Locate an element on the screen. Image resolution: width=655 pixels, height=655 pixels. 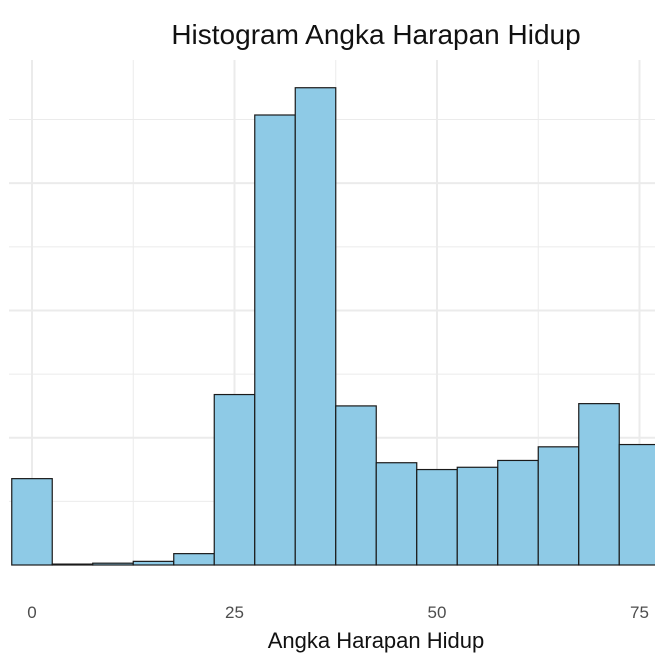
x-axis-ticks: 0 25 50 75 is located at coordinates (338, 612).